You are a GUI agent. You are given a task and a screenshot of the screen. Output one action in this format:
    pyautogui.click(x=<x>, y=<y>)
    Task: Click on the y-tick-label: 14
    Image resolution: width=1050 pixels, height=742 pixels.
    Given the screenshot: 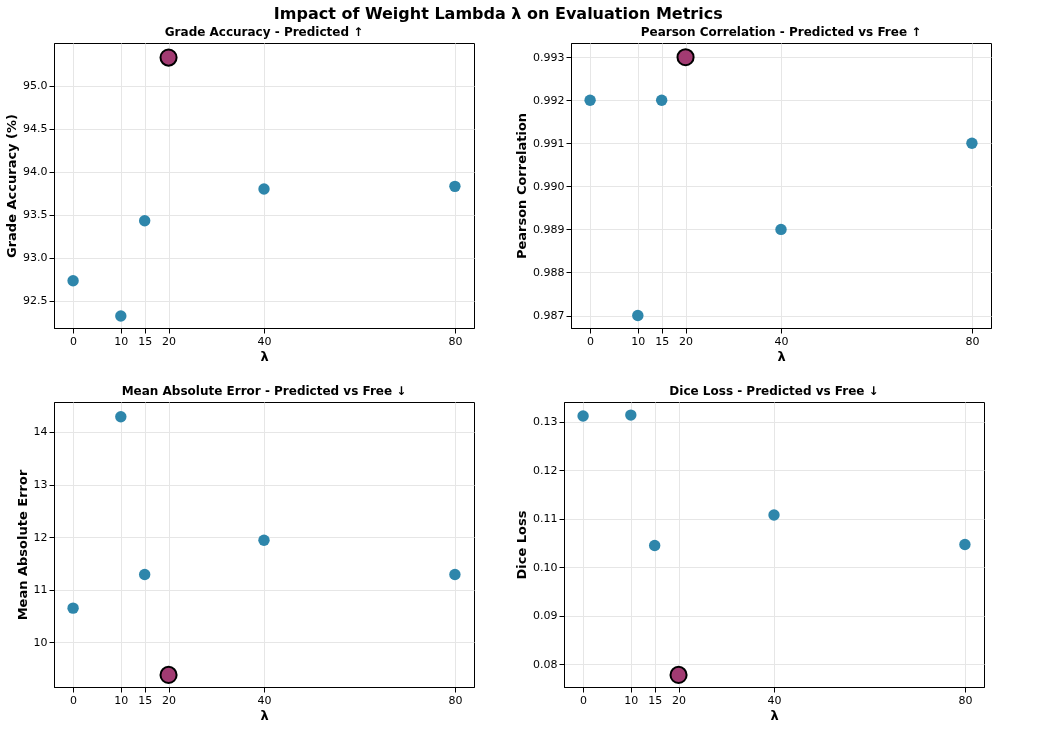 What is the action you would take?
    pyautogui.click(x=40, y=432)
    